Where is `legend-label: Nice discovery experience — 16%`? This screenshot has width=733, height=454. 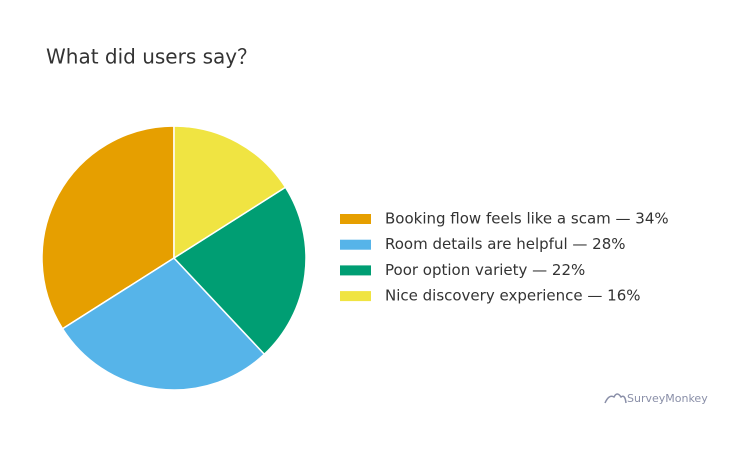
legend-label: Nice discovery experience — 16% is located at coordinates (513, 296).